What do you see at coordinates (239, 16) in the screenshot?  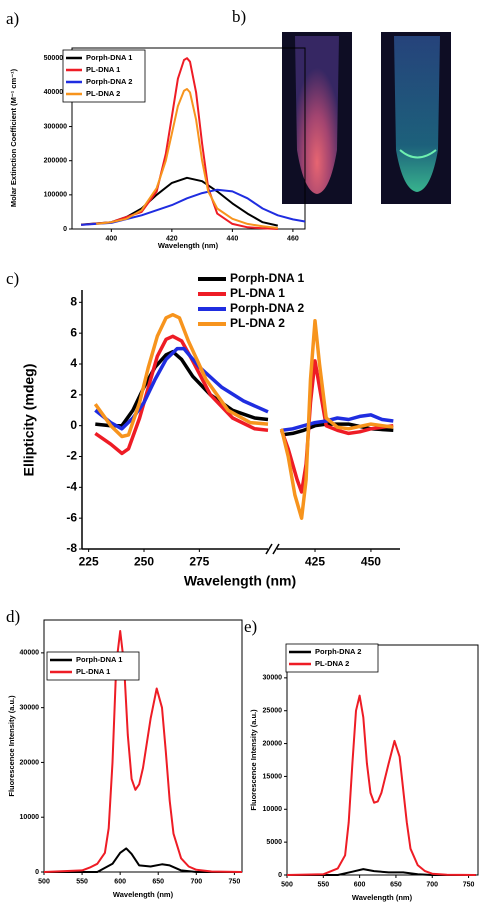 I see `panel-label: b)` at bounding box center [239, 16].